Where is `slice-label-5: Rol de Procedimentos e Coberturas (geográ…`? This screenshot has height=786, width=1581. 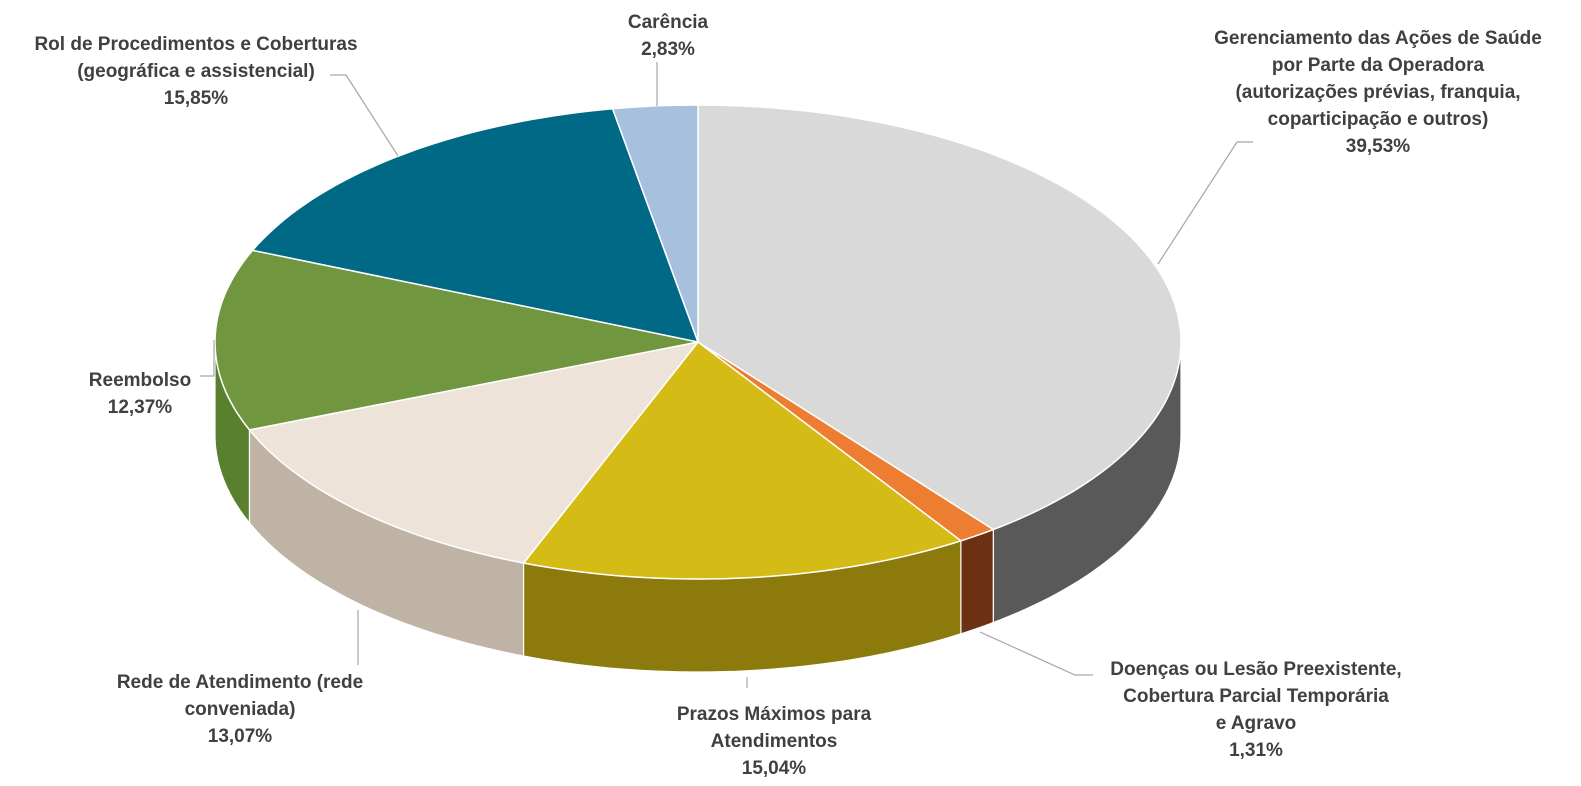 slice-label-5: Rol de Procedimentos e Coberturas (geográ… is located at coordinates (195, 71).